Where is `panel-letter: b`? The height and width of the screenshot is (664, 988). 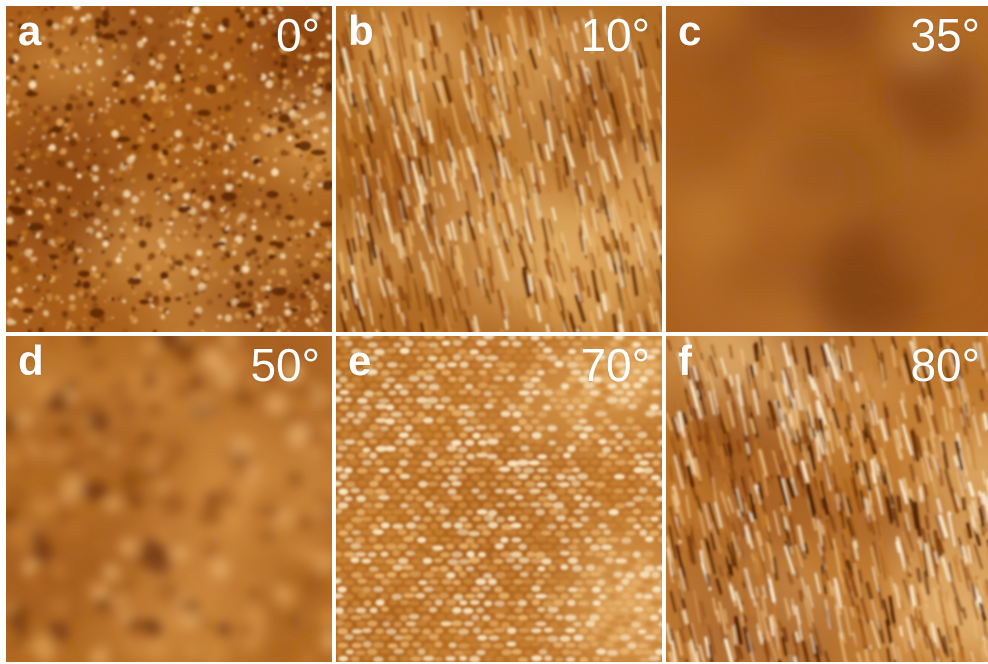 panel-letter: b is located at coordinates (361, 30).